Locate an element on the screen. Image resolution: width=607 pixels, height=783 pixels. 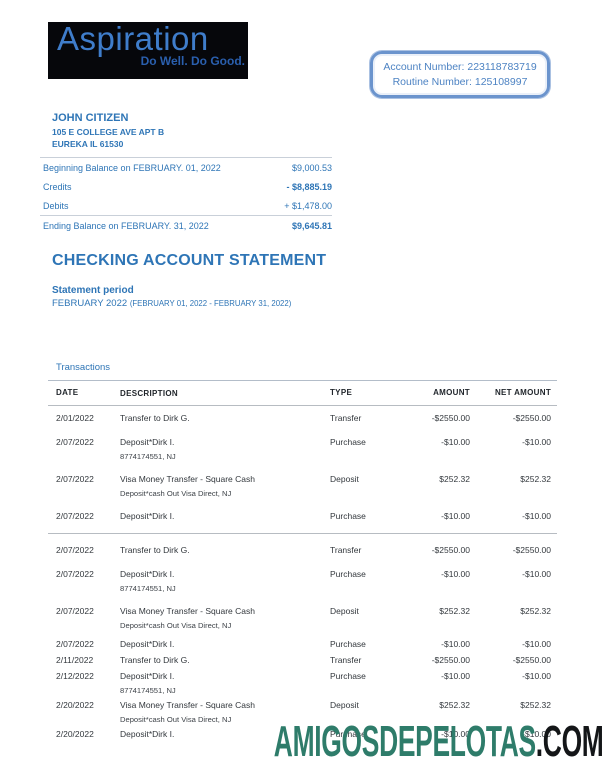
watermark: AMIGOSDEPELOTAS.COM is located at coordinates (438, 742).